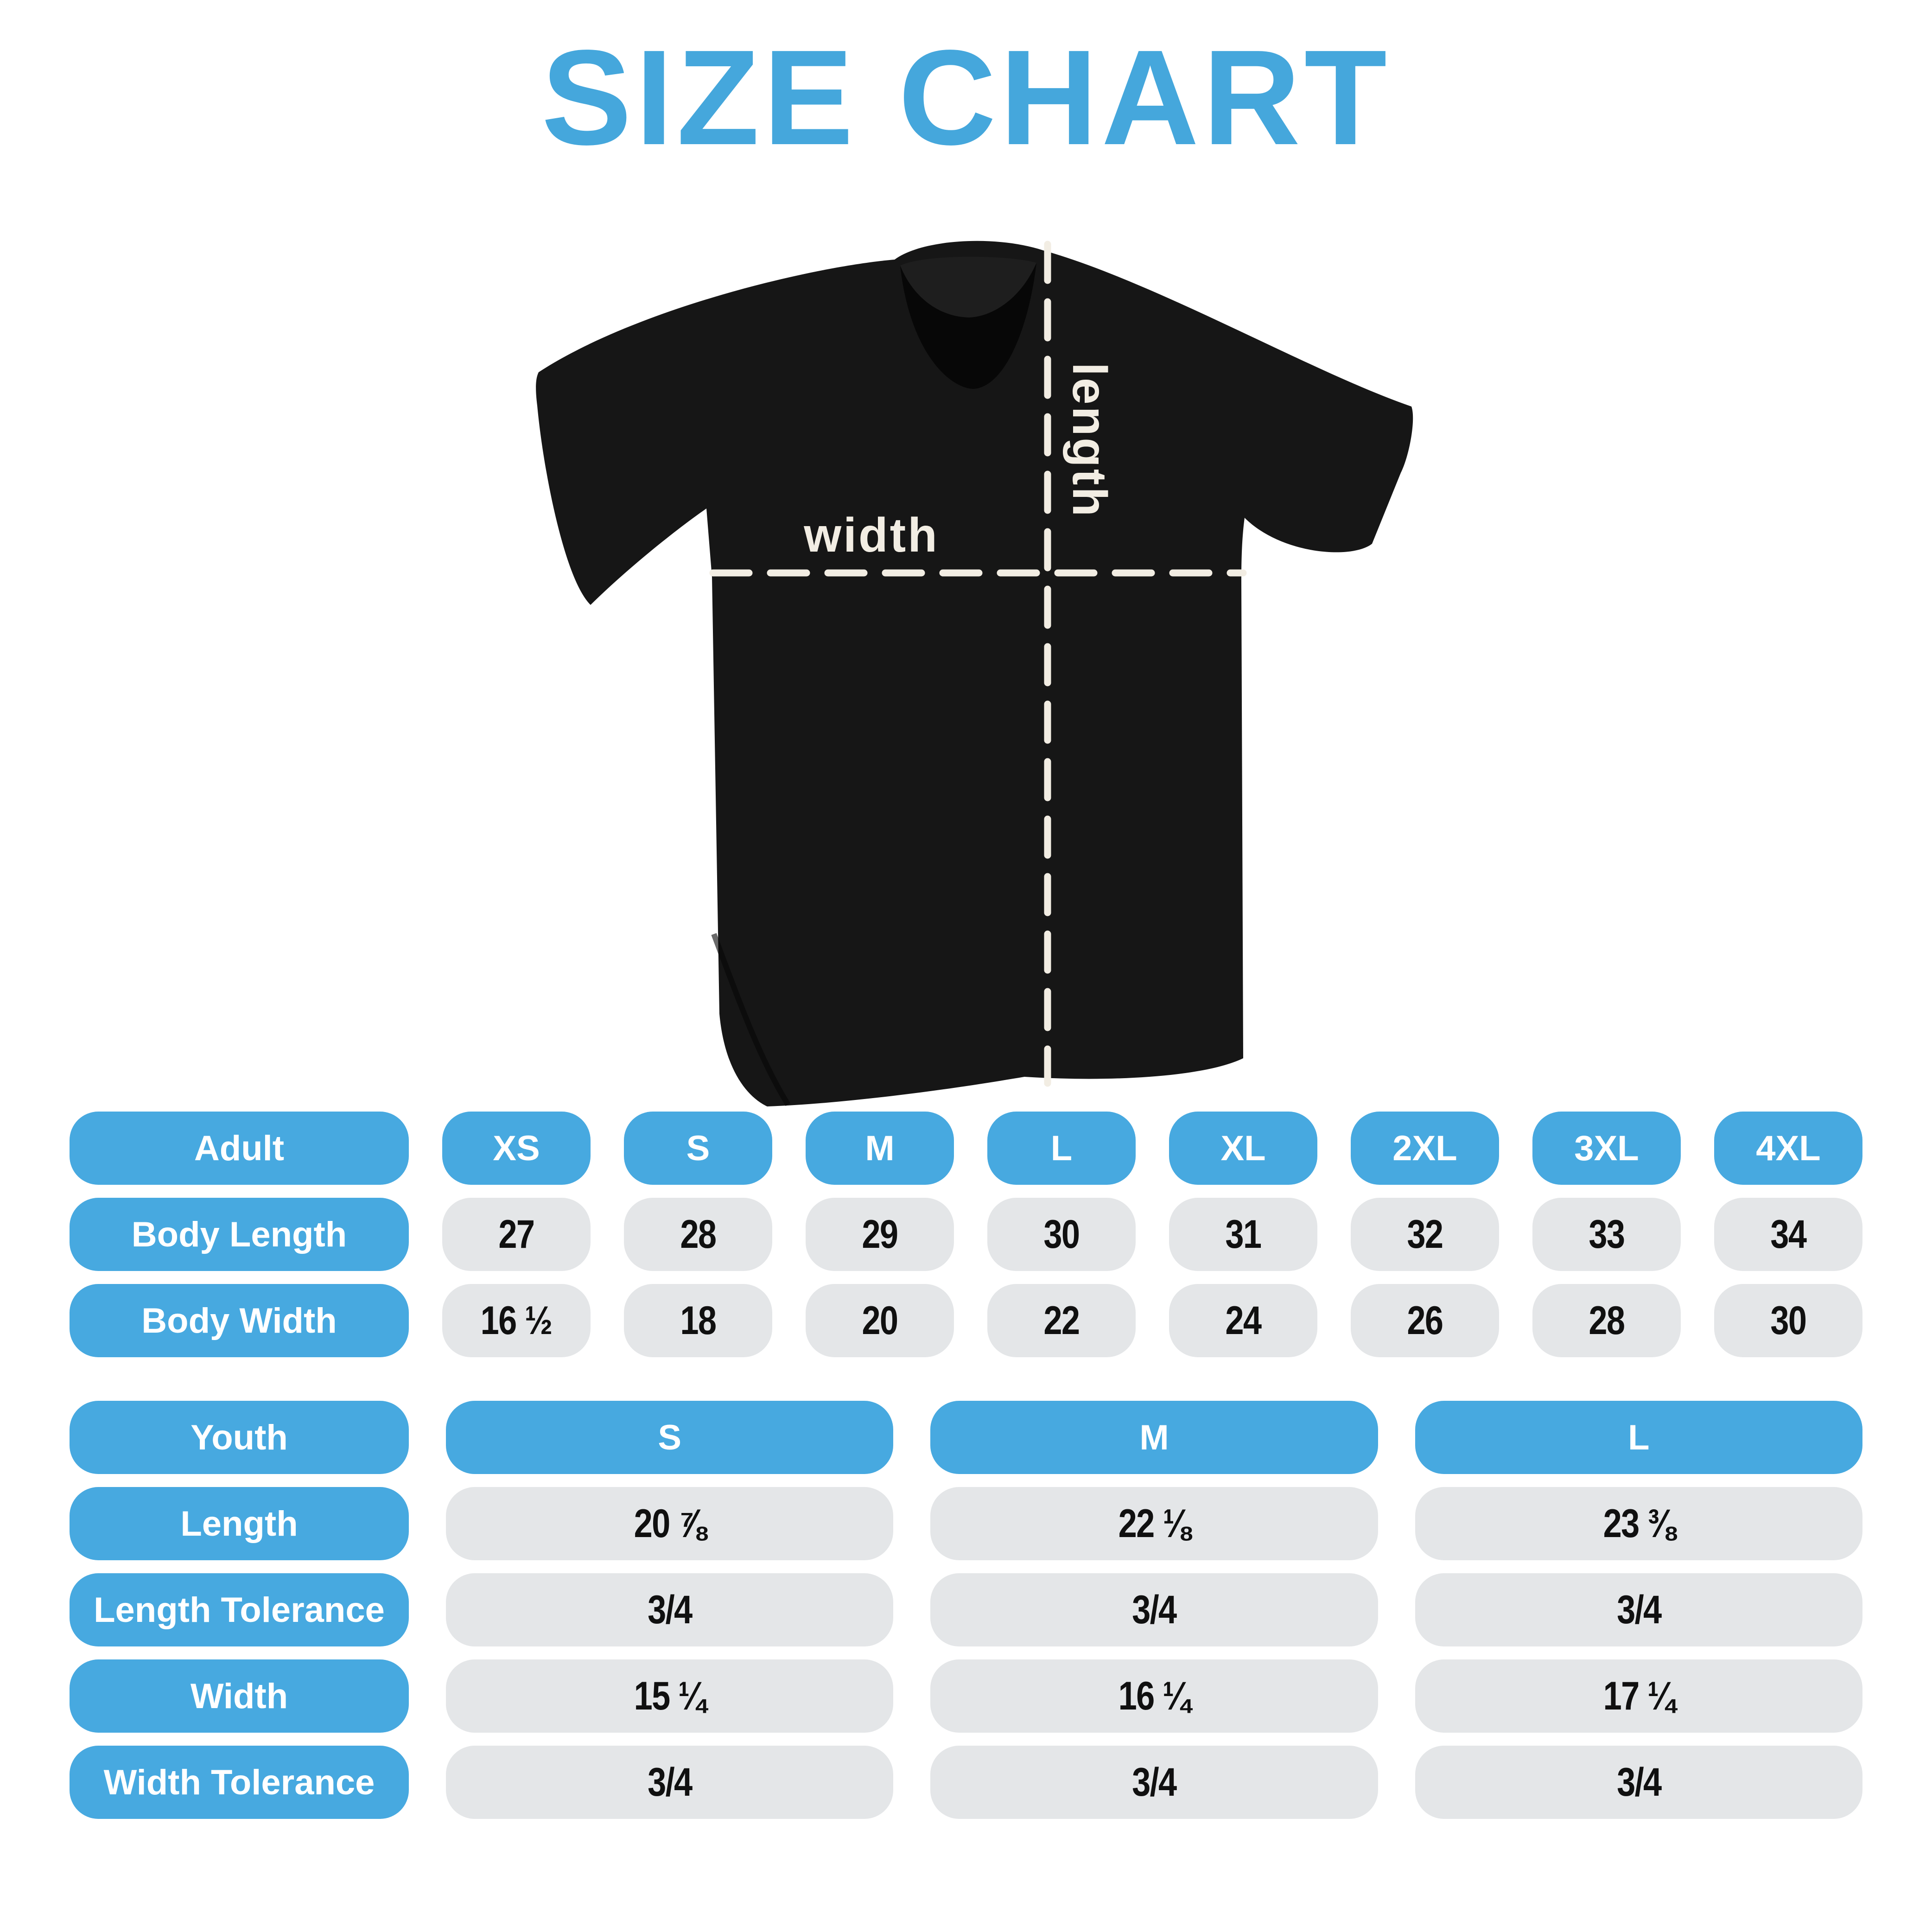 Image resolution: width=1932 pixels, height=1932 pixels. I want to click on value-cell-text: 24, so click(1243, 1320).